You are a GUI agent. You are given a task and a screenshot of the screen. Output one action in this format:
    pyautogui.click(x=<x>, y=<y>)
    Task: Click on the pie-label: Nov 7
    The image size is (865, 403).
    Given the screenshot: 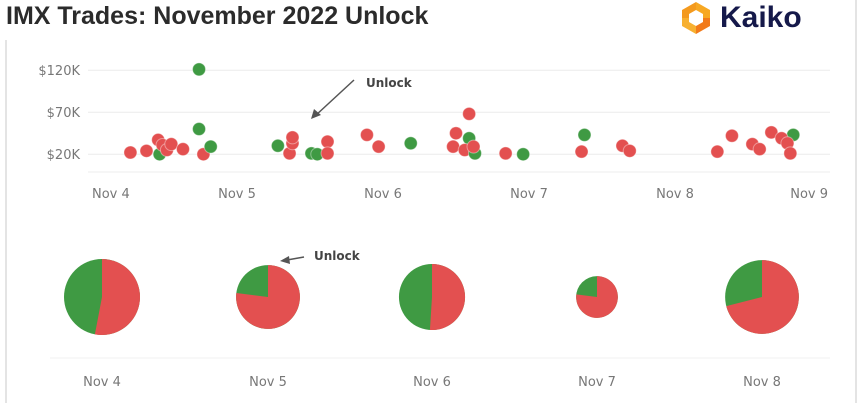 What is the action you would take?
    pyautogui.click(x=597, y=382)
    